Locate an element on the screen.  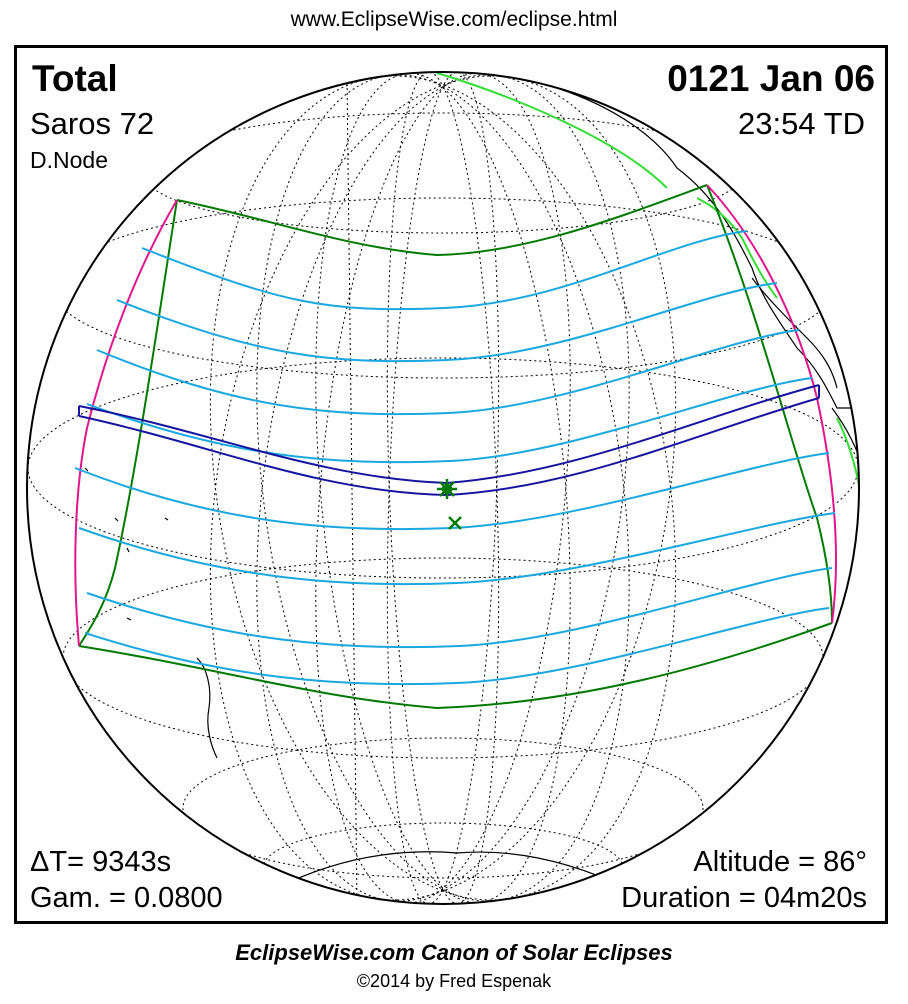
meridian-line is located at coordinates (352, 490).